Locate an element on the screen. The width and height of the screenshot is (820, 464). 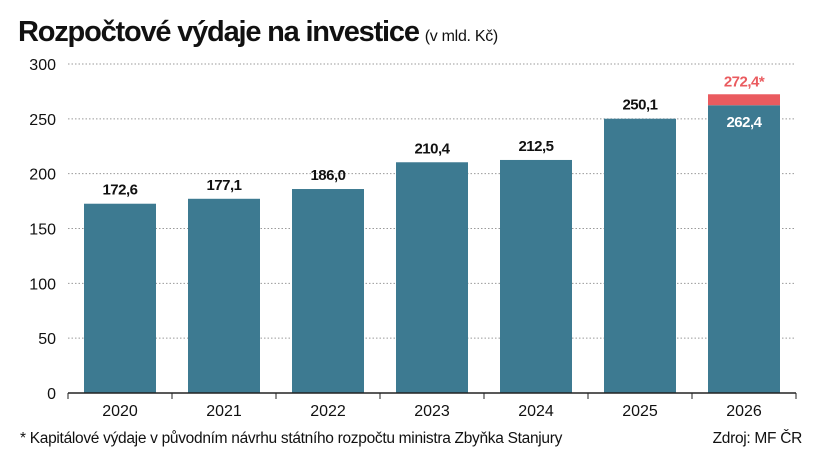
x-tick-label: 2020 is located at coordinates (120, 411).